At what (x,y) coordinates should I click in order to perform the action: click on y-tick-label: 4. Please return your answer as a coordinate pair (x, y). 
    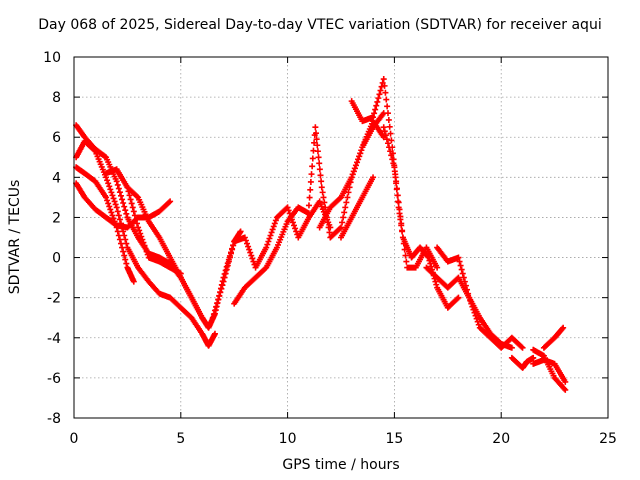
    Looking at the image, I should click on (56, 178).